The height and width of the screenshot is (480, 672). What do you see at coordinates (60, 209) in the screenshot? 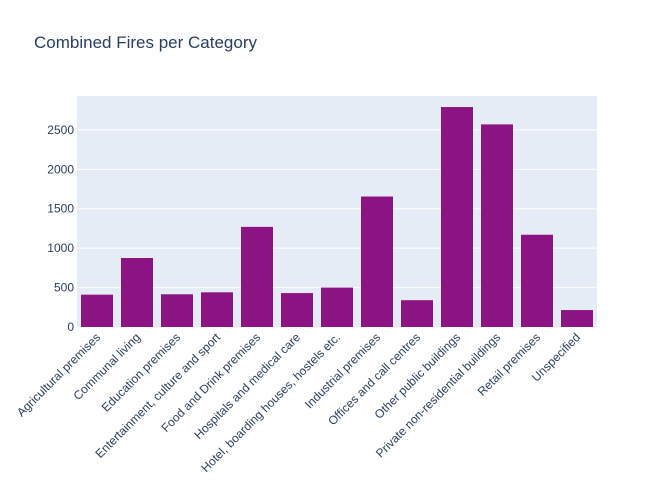
I see `y-tick-label: 1500` at bounding box center [60, 209].